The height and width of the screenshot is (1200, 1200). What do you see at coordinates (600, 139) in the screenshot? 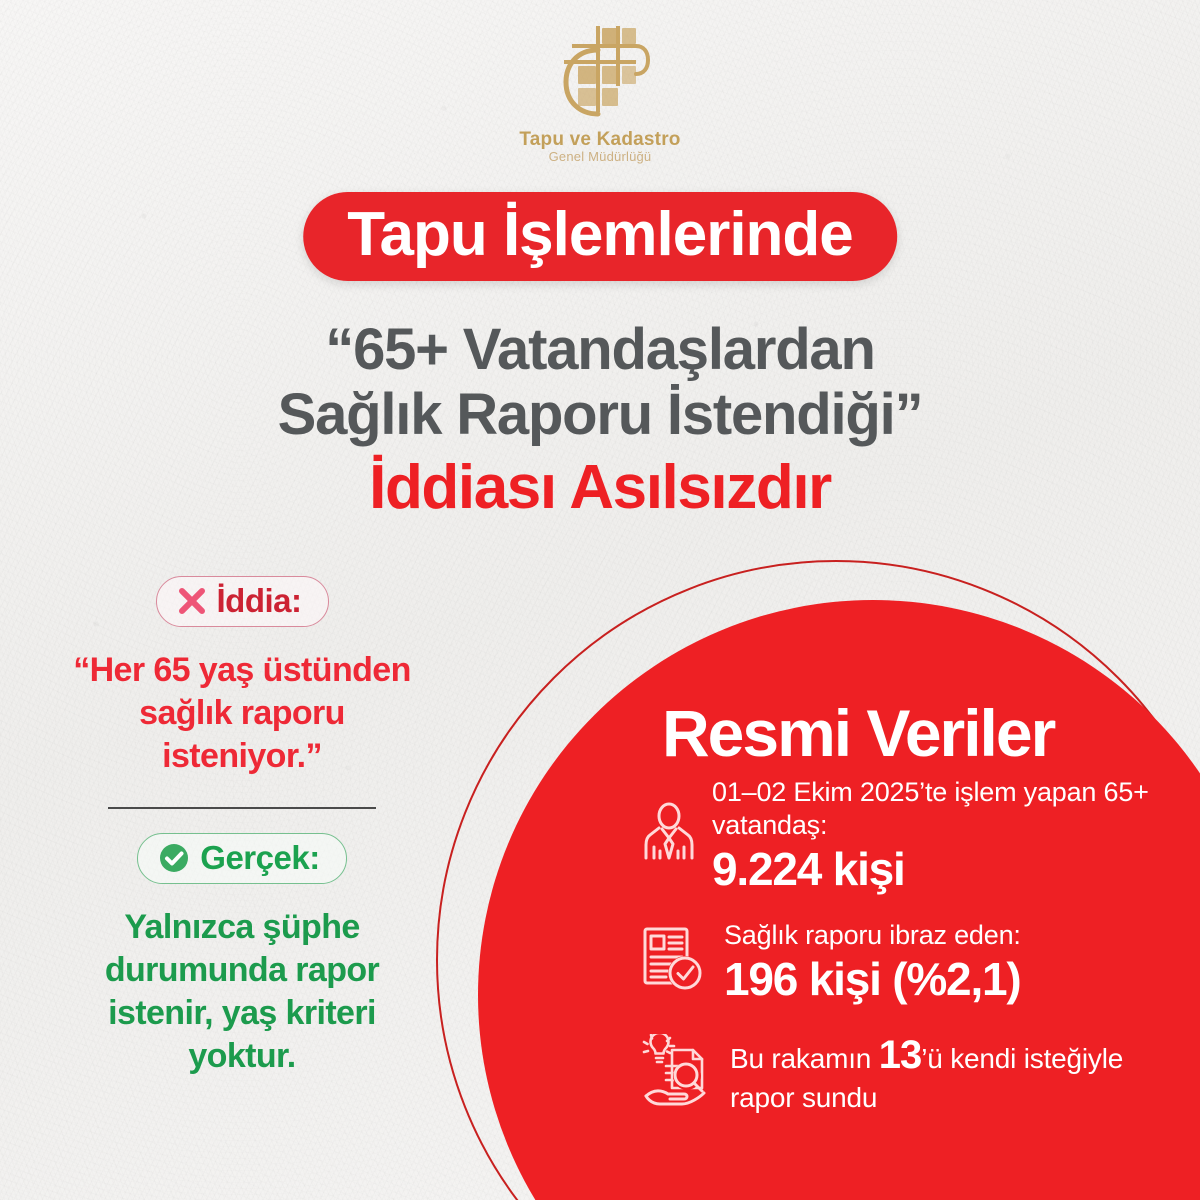
I see `logo-name: Tapu ve Kadastro` at bounding box center [600, 139].